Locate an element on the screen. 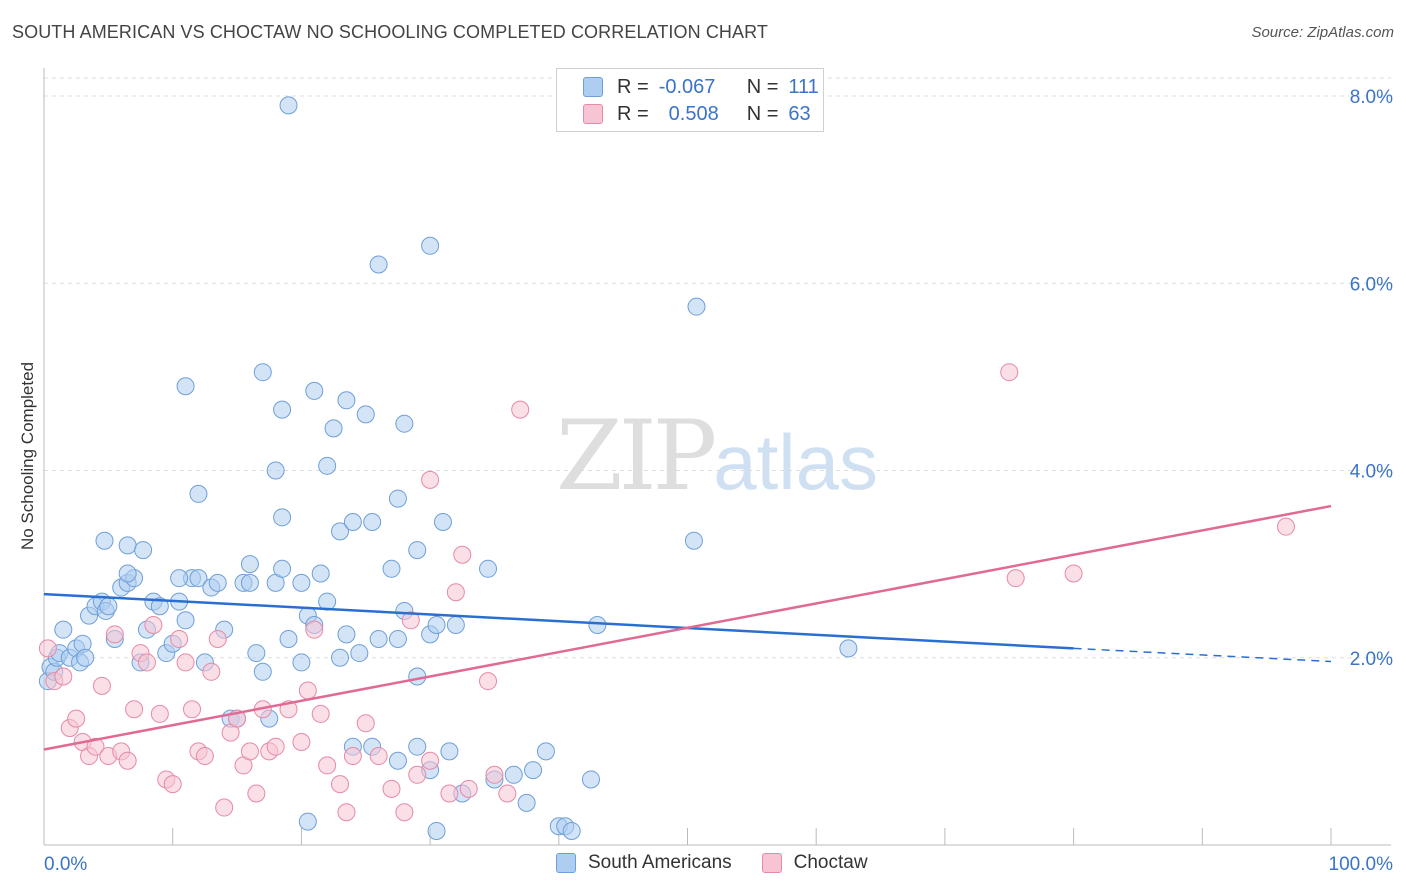  y-axis-label: No Schooling Completed is located at coordinates (27, 456).